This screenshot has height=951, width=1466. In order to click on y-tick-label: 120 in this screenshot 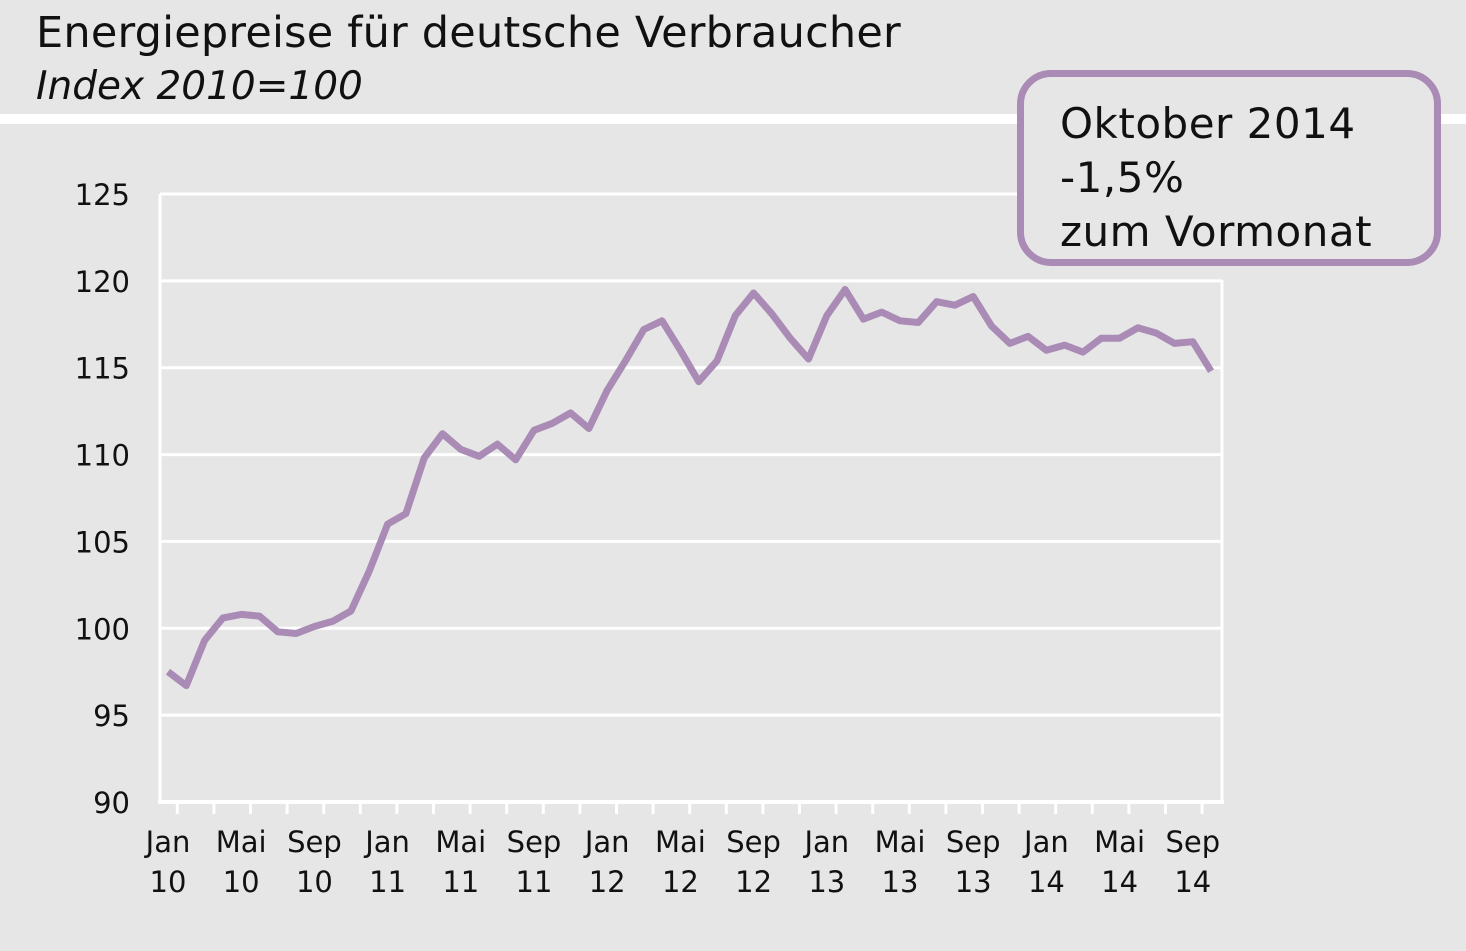, I will do `click(102, 282)`.